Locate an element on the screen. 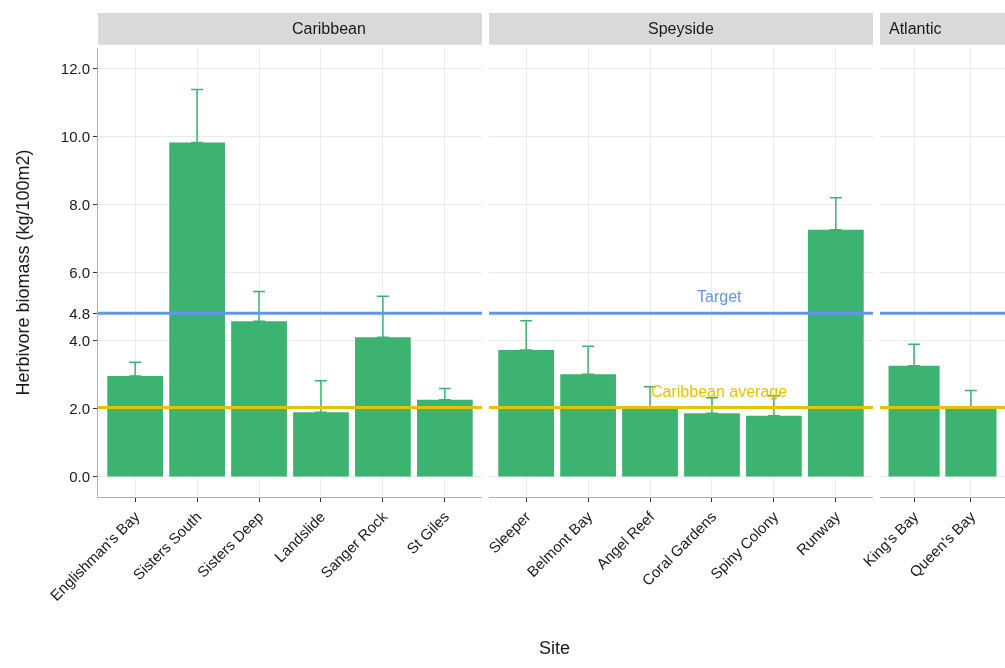 This screenshot has width=1005, height=668. ref-line-label: Caribbean average is located at coordinates (719, 391).